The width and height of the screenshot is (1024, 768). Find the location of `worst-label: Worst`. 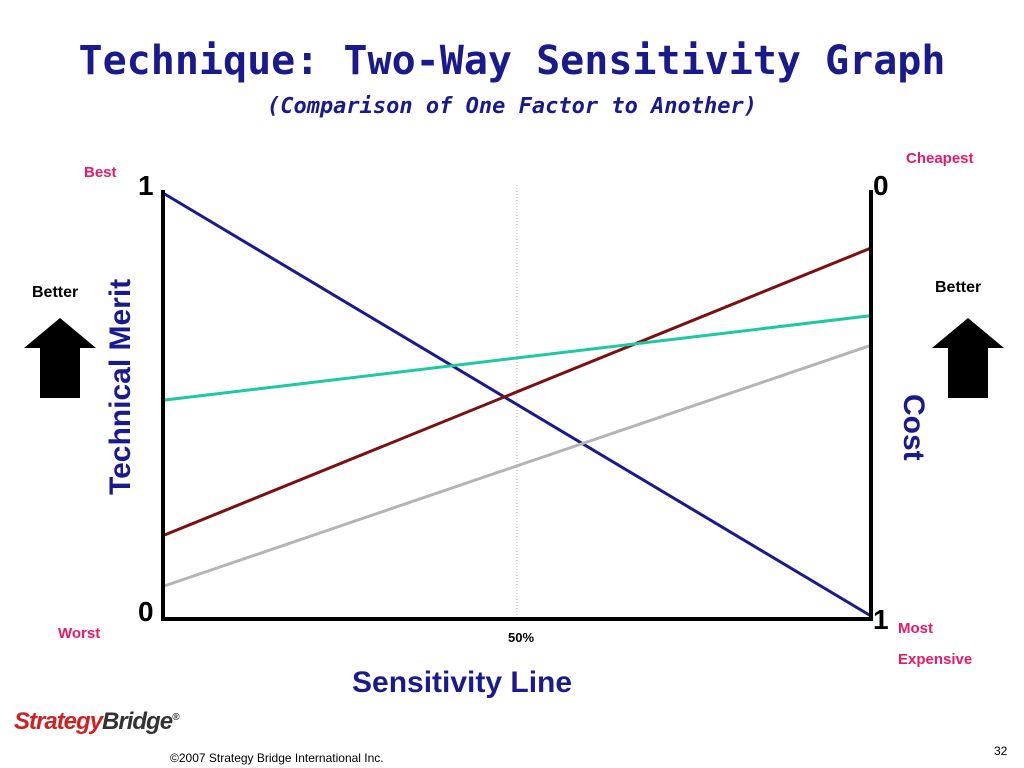

worst-label: Worst is located at coordinates (79, 633).